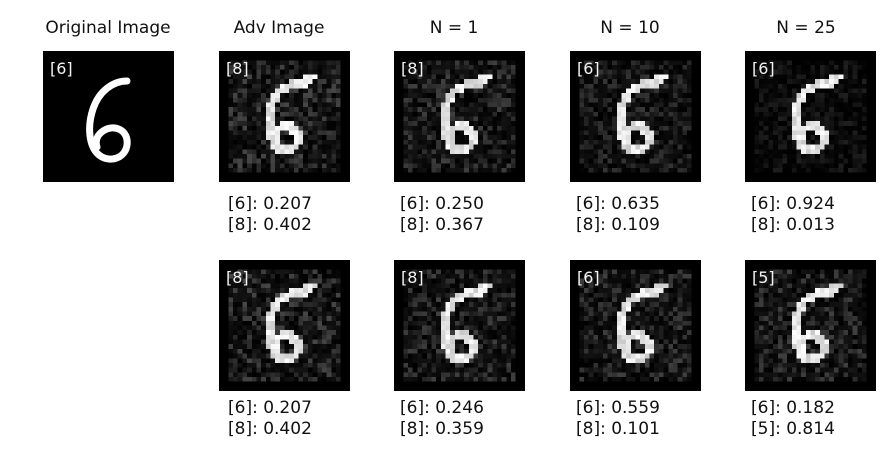 This screenshot has height=464, width=892. I want to click on score-line: [6]: 0.559, so click(618, 408).